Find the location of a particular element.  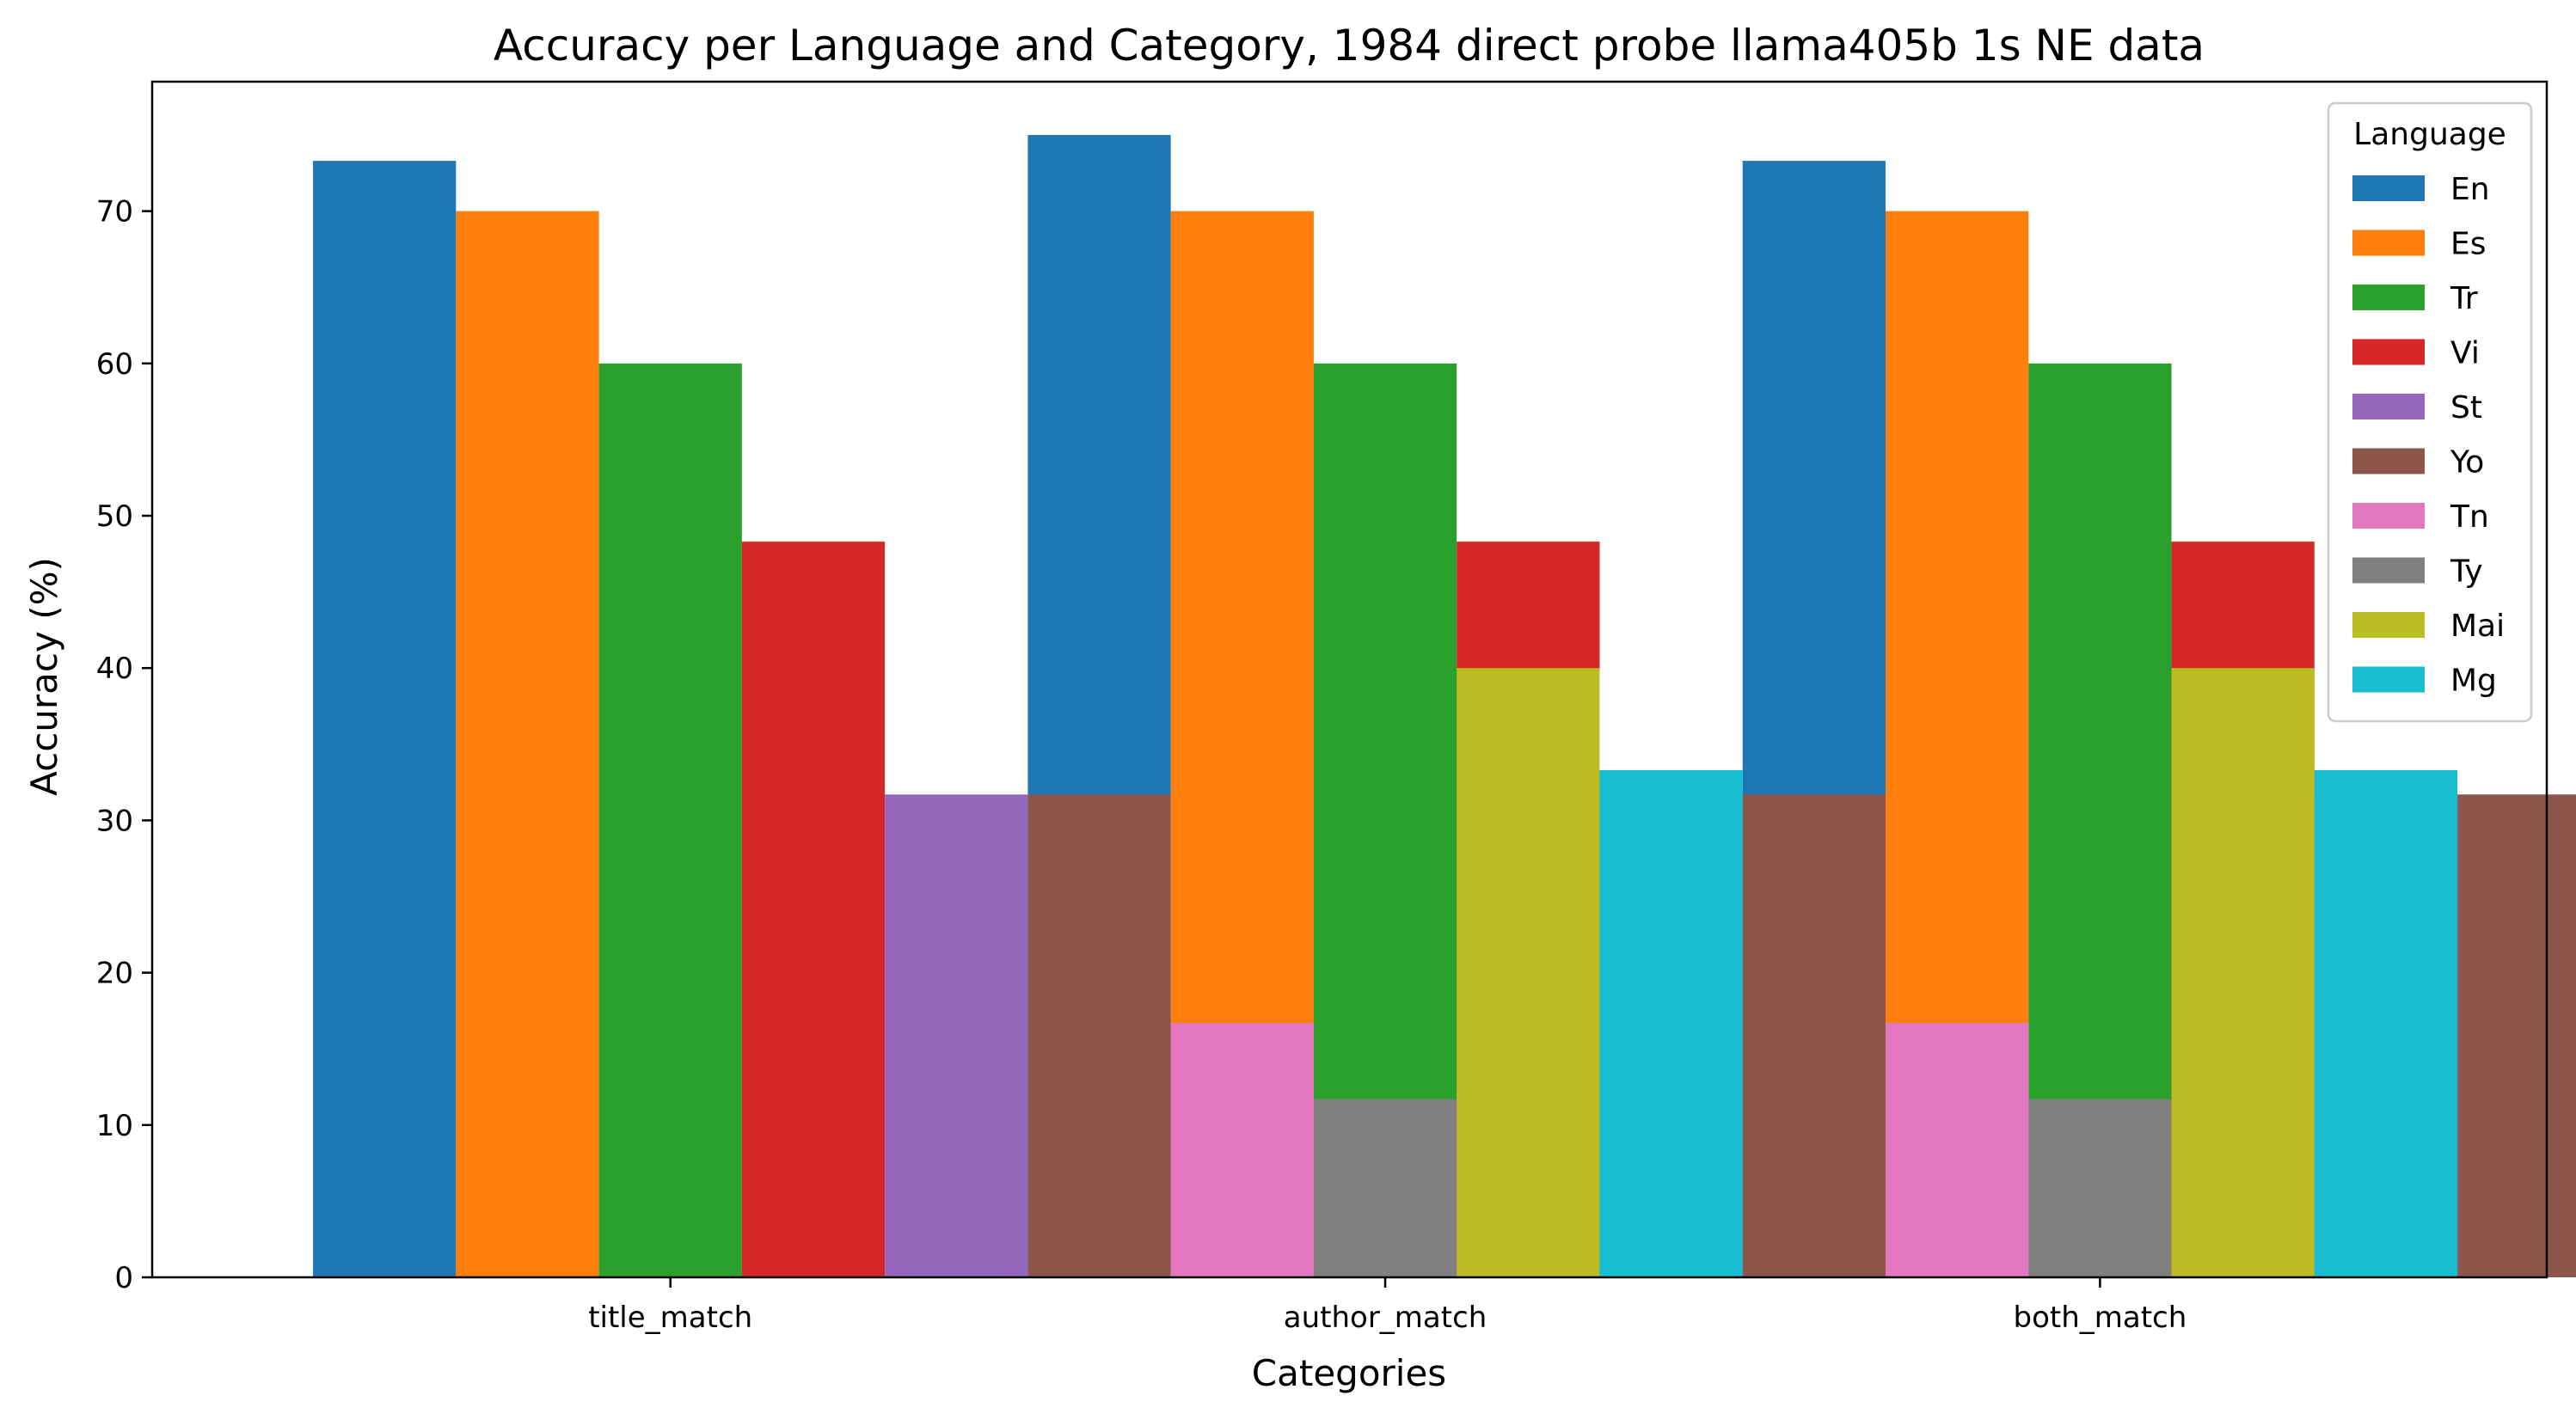

bar-tn-author_match is located at coordinates (1958, 1150).